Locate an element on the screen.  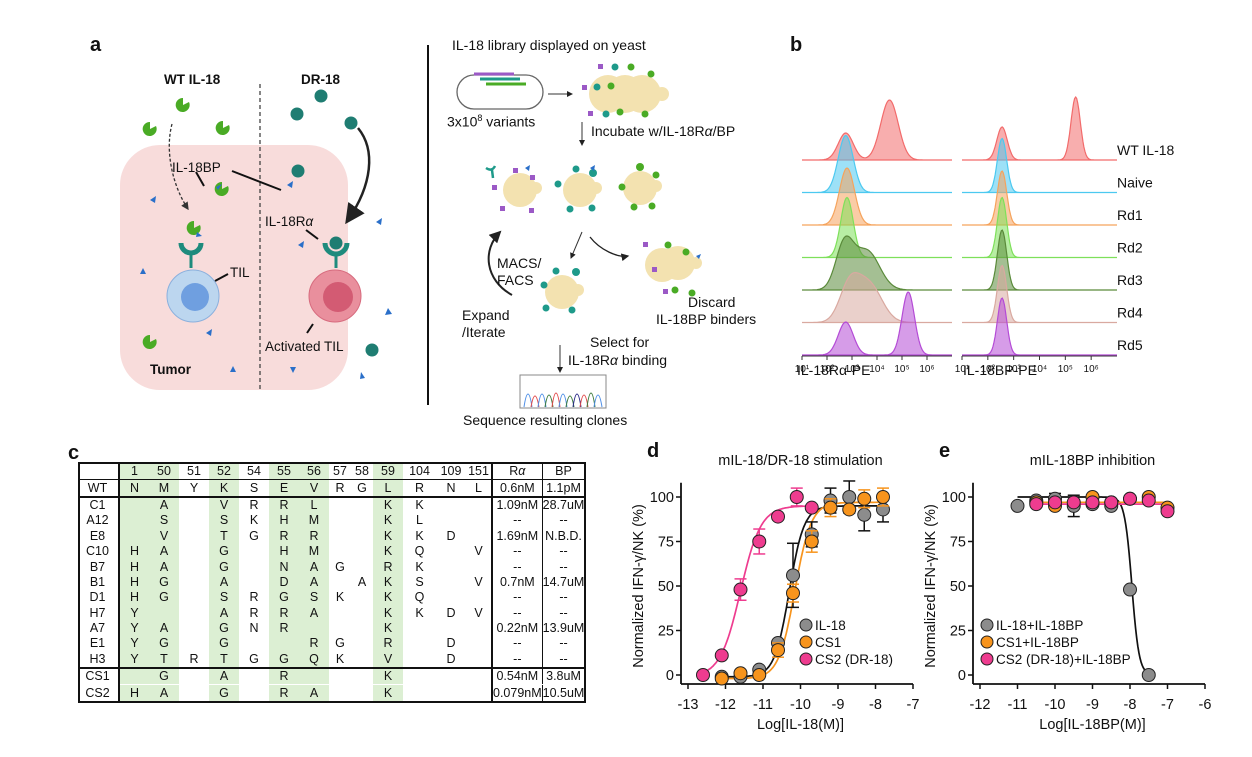
row-name: C10 is located at coordinates (99, 551).